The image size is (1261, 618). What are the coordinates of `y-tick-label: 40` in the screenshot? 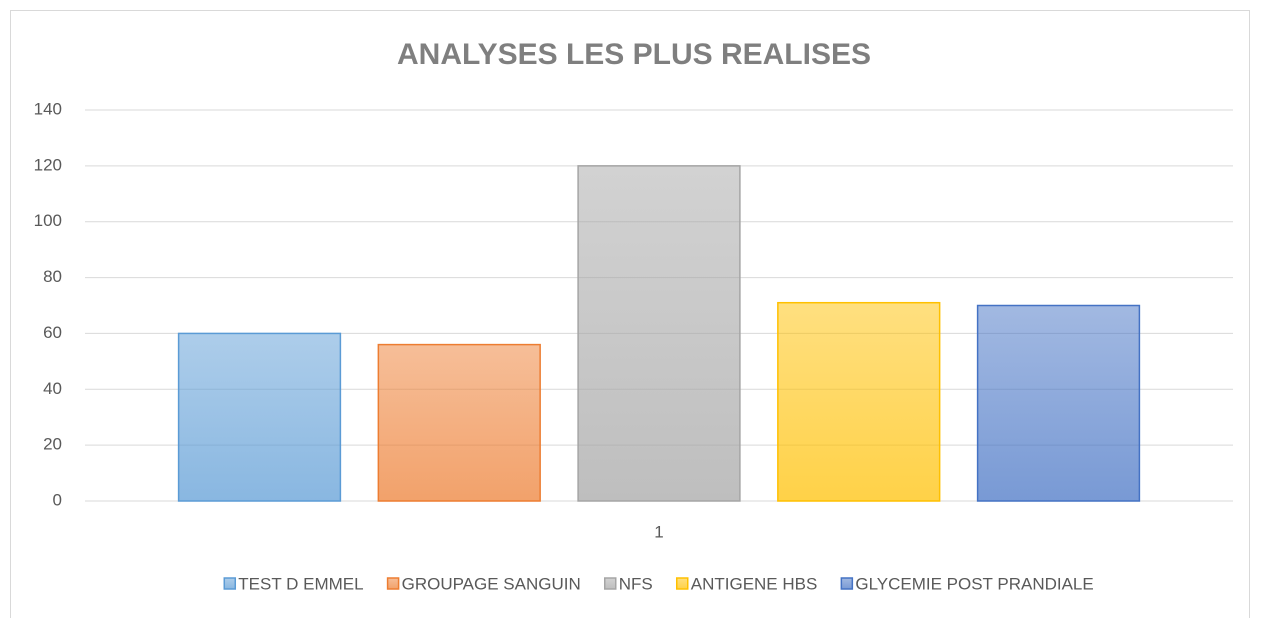 It's located at (52, 388).